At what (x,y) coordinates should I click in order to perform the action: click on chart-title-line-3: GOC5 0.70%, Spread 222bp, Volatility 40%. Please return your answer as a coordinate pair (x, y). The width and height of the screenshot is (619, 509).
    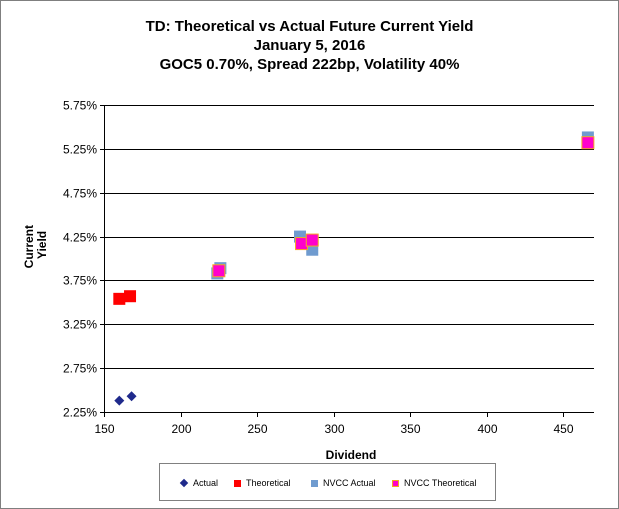
    Looking at the image, I should click on (309, 64).